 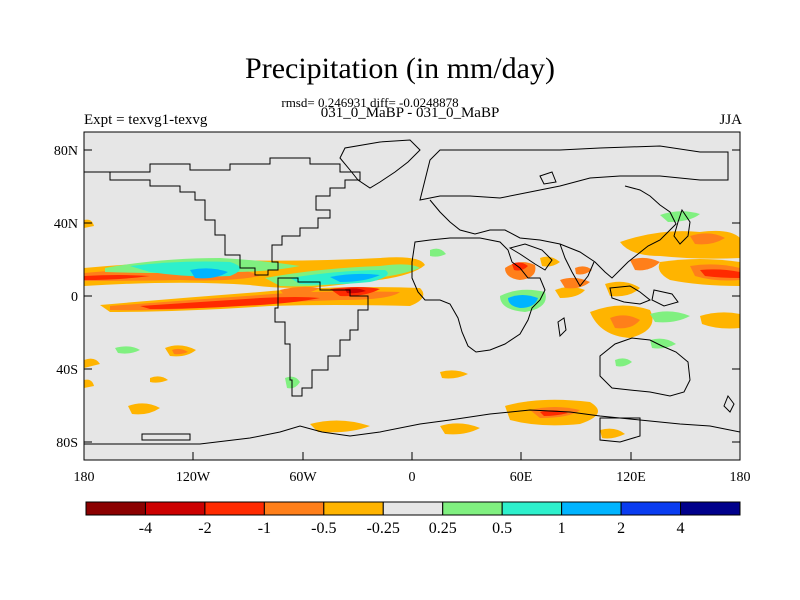 I want to click on lon-label-60w: 60W, so click(x=303, y=477).